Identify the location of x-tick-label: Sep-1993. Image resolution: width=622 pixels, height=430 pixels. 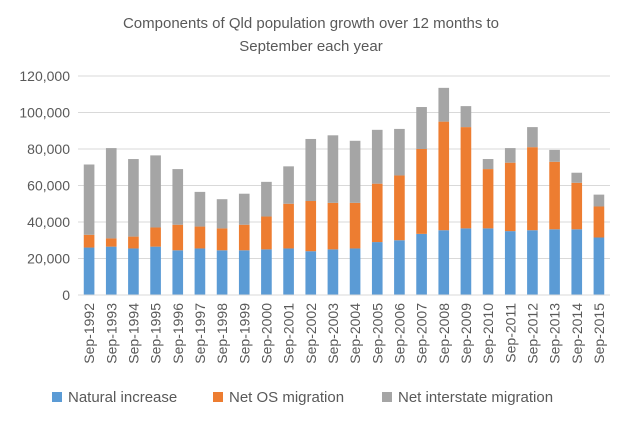
(111, 333).